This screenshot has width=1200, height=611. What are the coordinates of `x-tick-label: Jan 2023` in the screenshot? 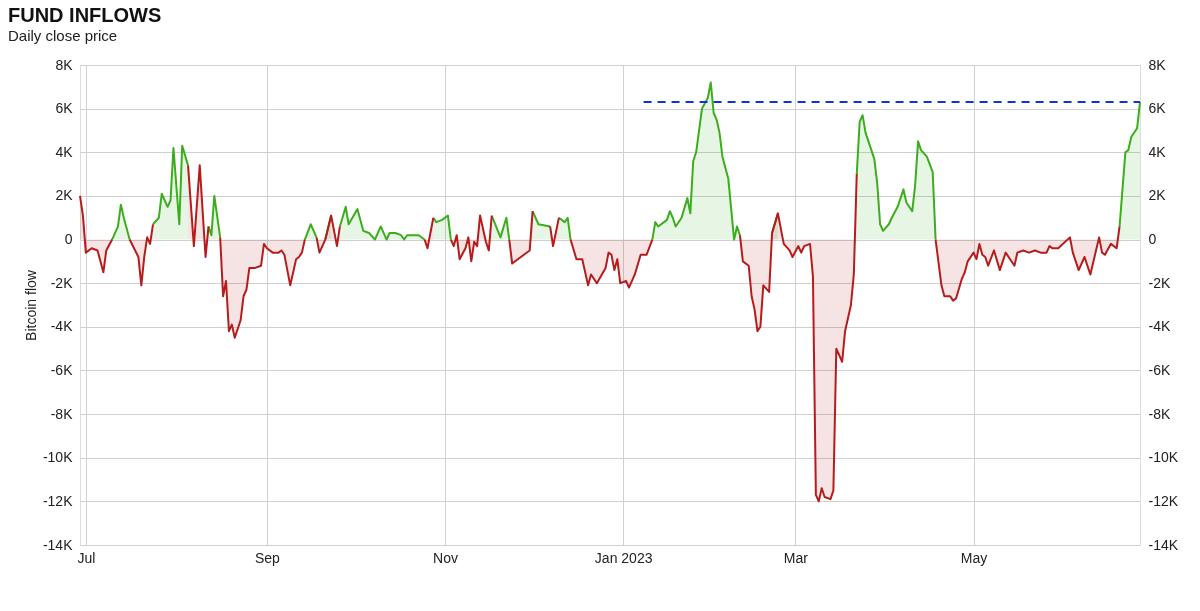 It's located at (623, 557).